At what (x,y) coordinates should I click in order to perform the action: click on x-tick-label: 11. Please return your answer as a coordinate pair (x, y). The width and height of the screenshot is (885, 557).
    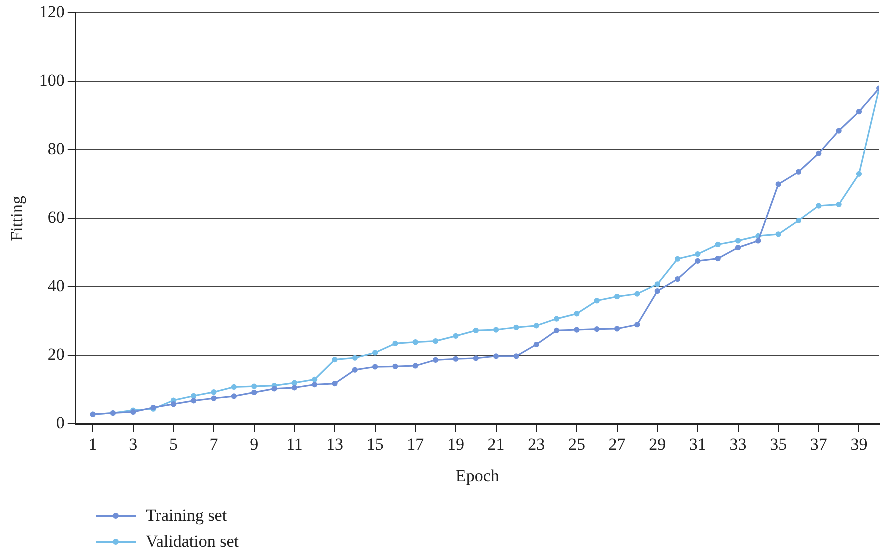
    Looking at the image, I should click on (294, 444).